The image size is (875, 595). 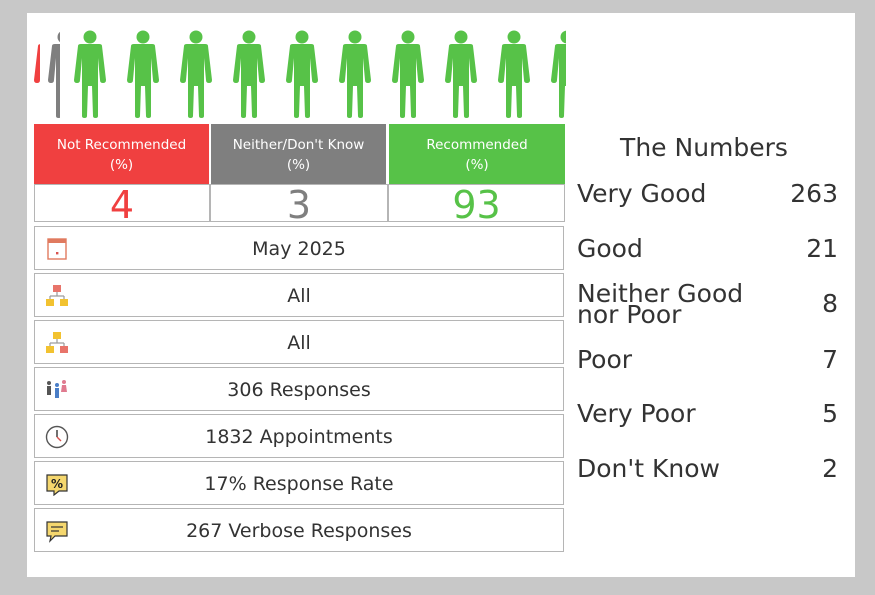 I want to click on calendar-icon, so click(x=57, y=249).